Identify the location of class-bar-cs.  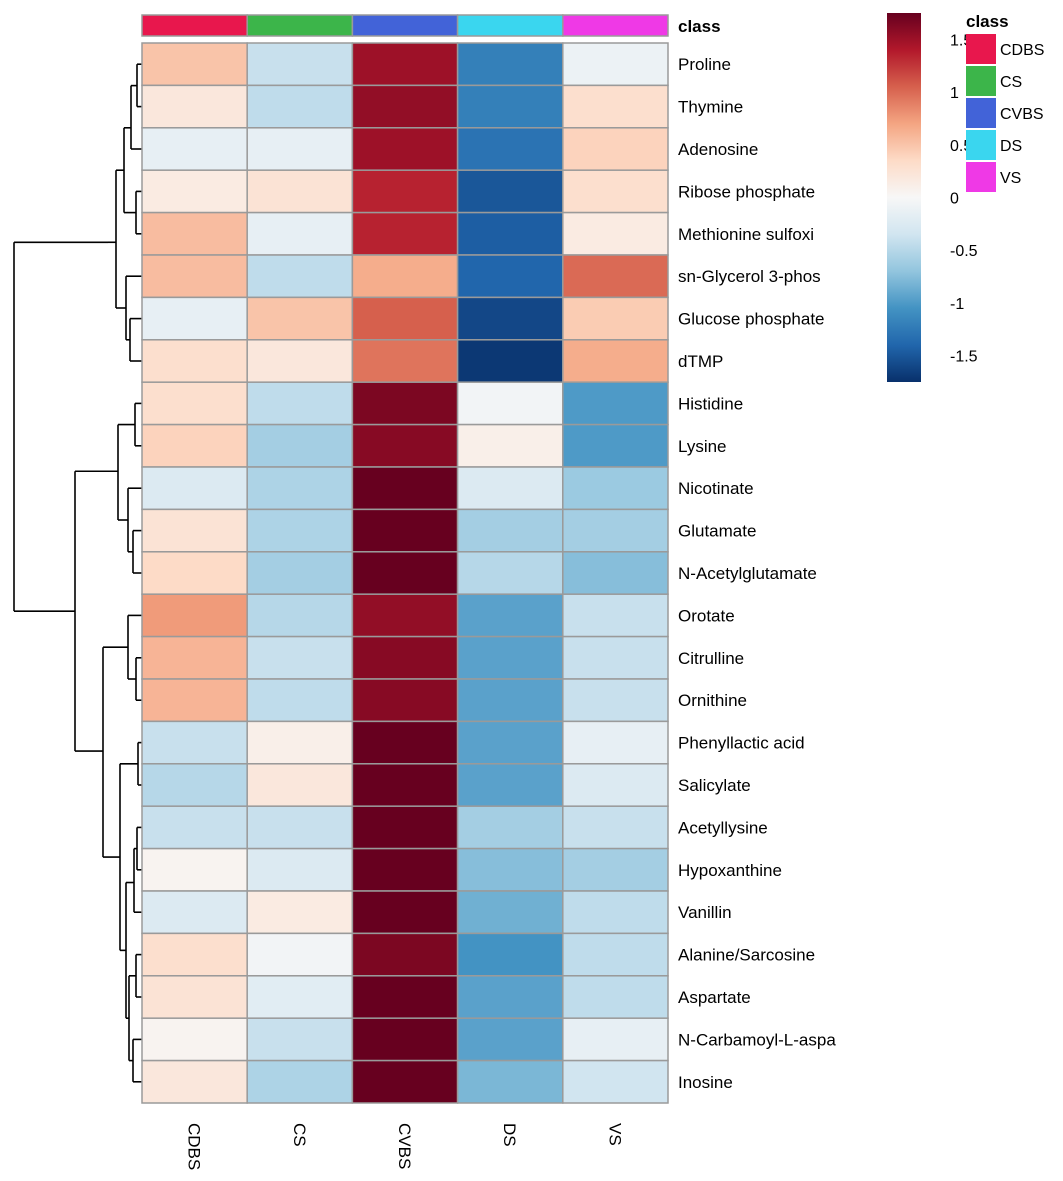
(300, 25).